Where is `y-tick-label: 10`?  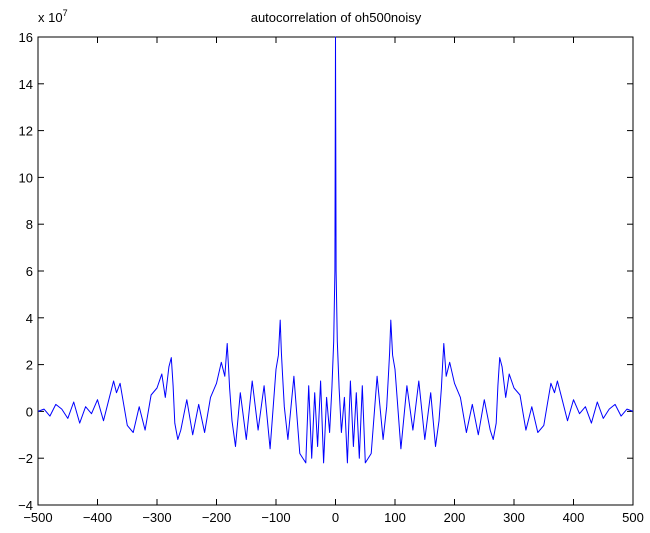 y-tick-label: 10 is located at coordinates (26, 177).